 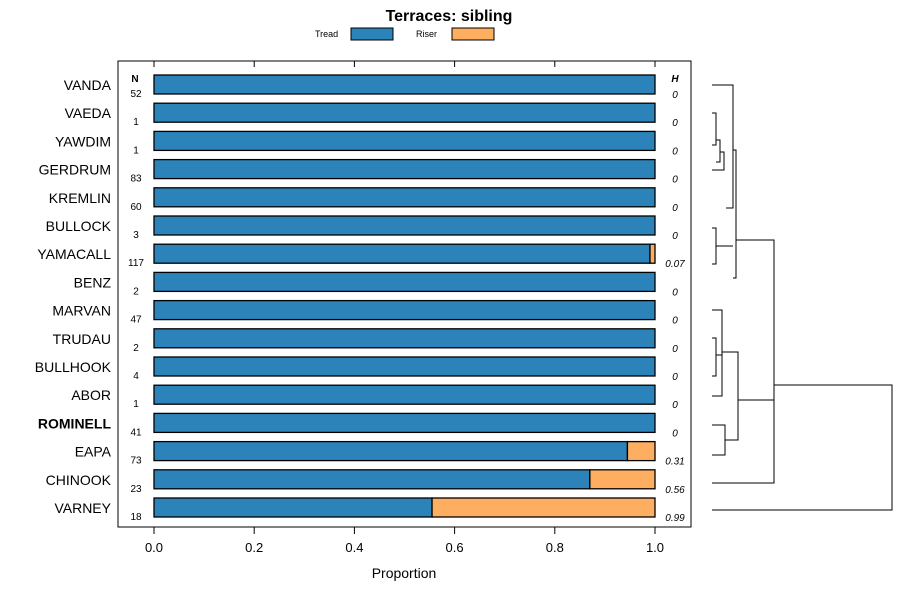 What do you see at coordinates (622, 479) in the screenshot?
I see `bar-riser-chinook` at bounding box center [622, 479].